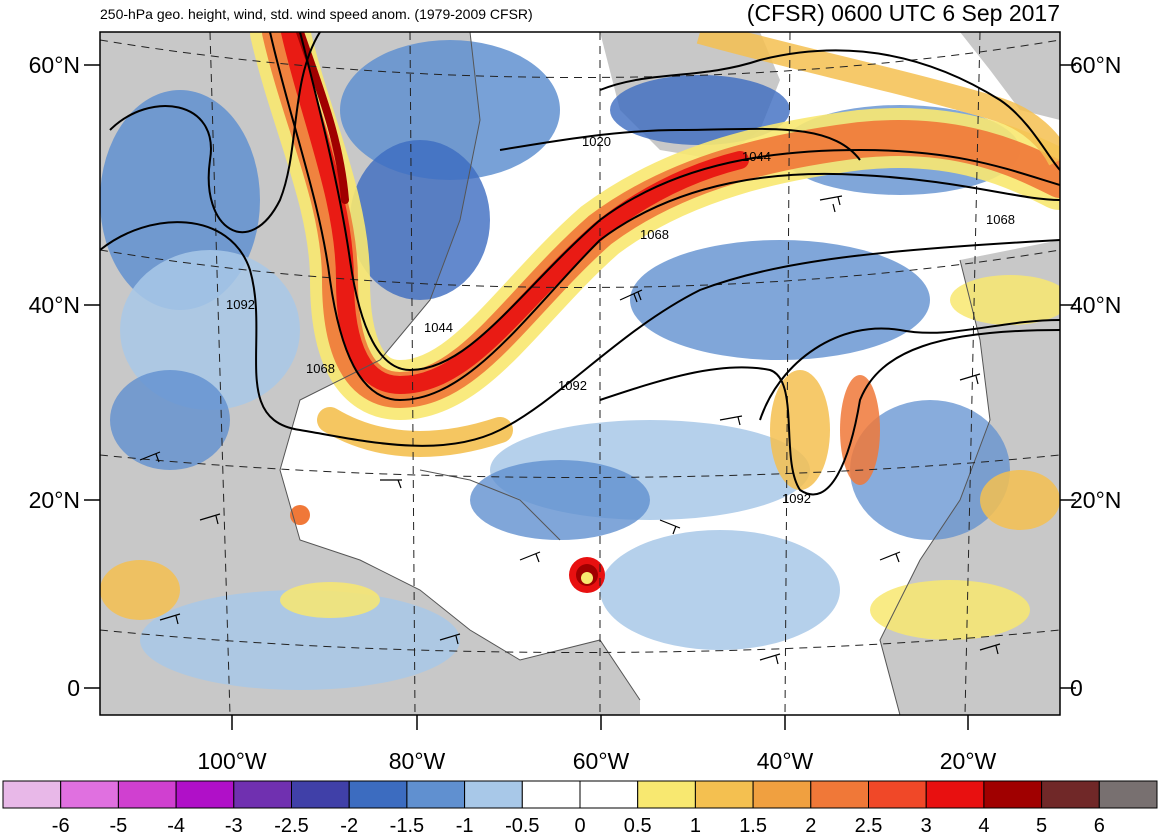  I want to click on colorbar-tick-label: -2, so click(349, 826).